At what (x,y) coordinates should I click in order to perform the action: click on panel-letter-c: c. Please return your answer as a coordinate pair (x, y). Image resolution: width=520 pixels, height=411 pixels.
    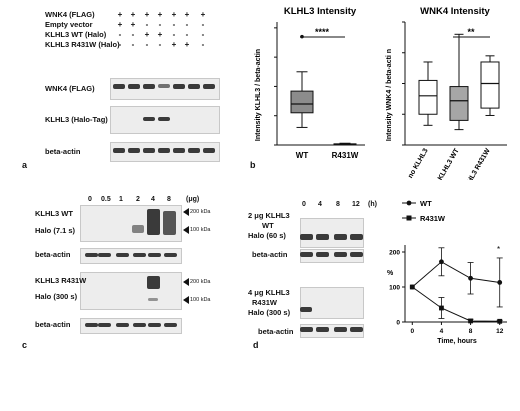
    Looking at the image, I should click on (25, 345).